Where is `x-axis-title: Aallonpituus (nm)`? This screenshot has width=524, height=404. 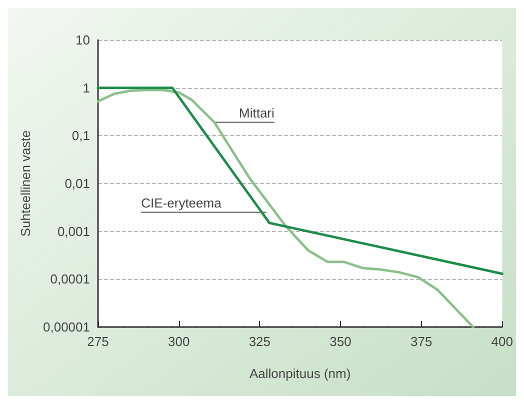
x-axis-title: Aallonpituus (nm) is located at coordinates (300, 373).